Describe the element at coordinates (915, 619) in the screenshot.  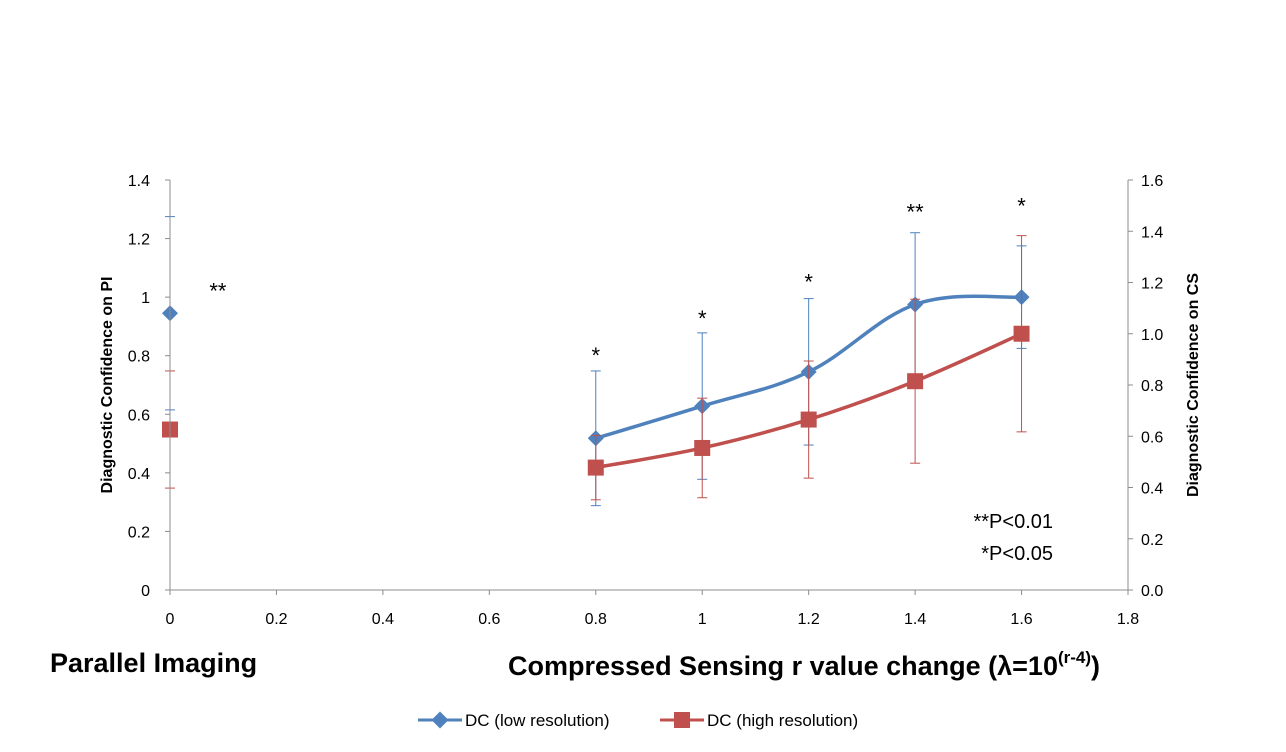
I see `x-tick-label: 1.4` at that location.